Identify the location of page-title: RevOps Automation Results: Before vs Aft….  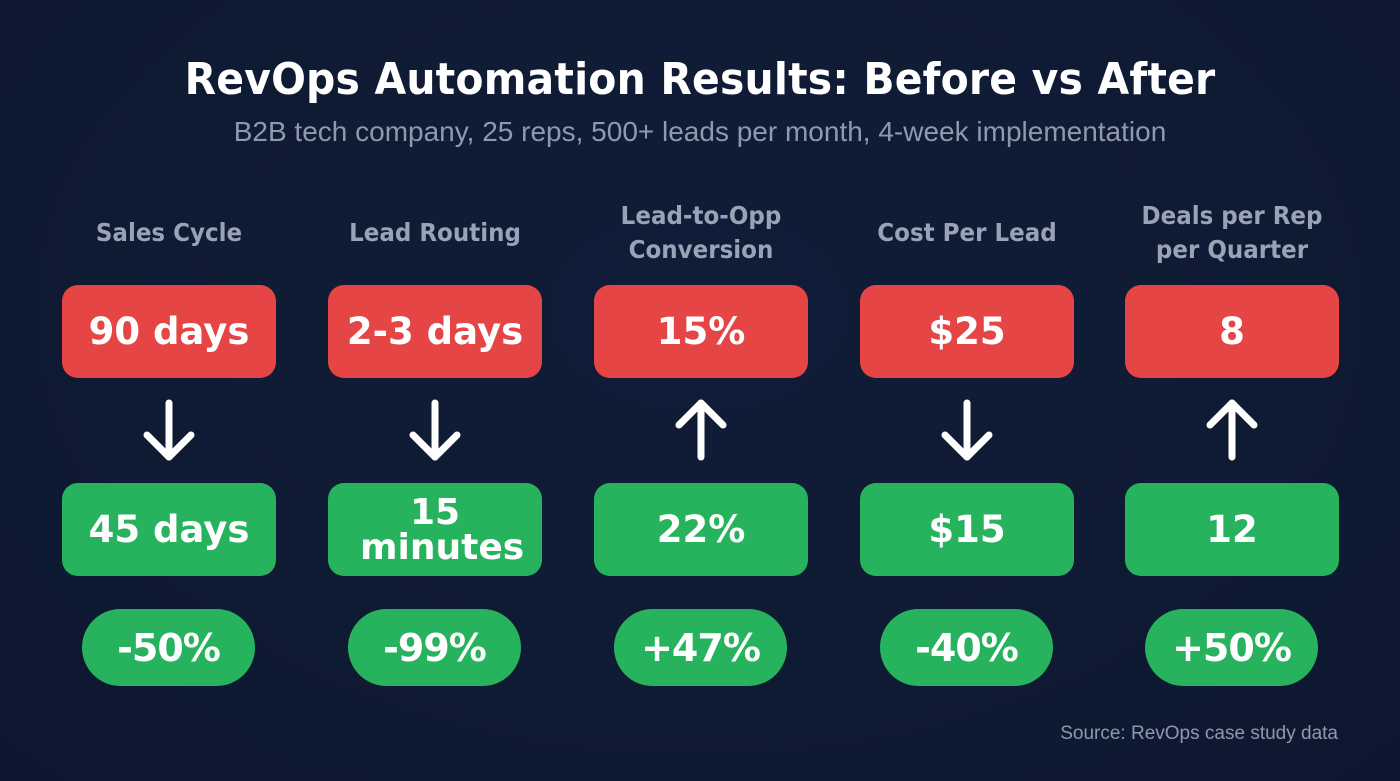
(700, 79).